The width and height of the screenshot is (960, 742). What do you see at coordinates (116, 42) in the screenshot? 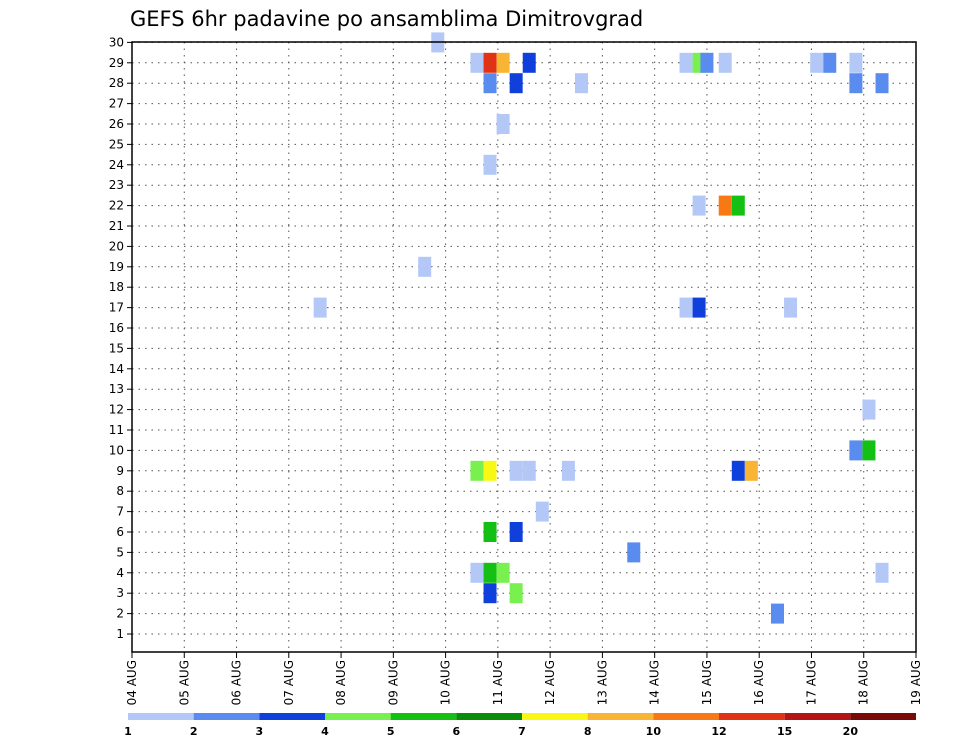
I see `y-tick-label: 30` at bounding box center [116, 42].